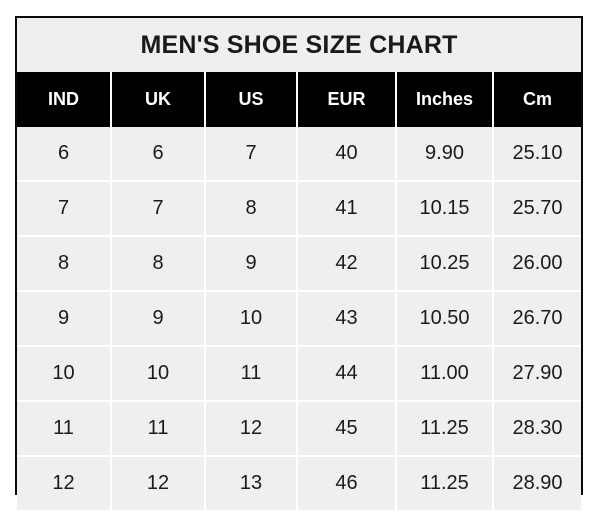  I want to click on cell-us: 11, so click(250, 373).